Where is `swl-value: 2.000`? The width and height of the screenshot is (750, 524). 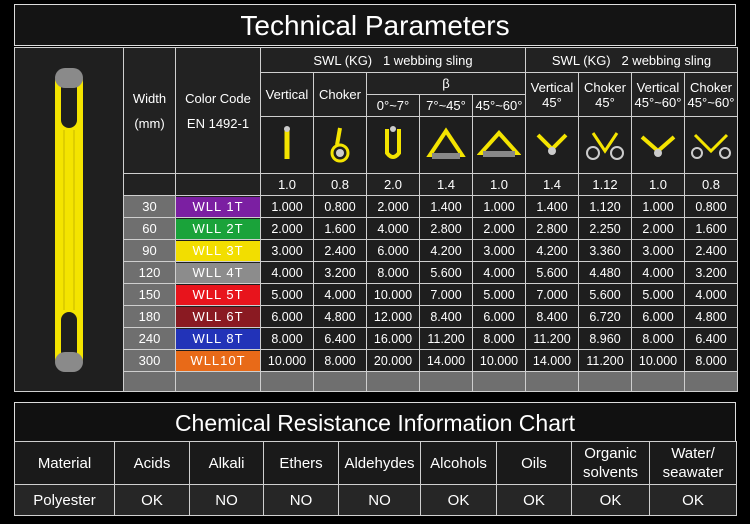 swl-value: 2.000 is located at coordinates (287, 228).